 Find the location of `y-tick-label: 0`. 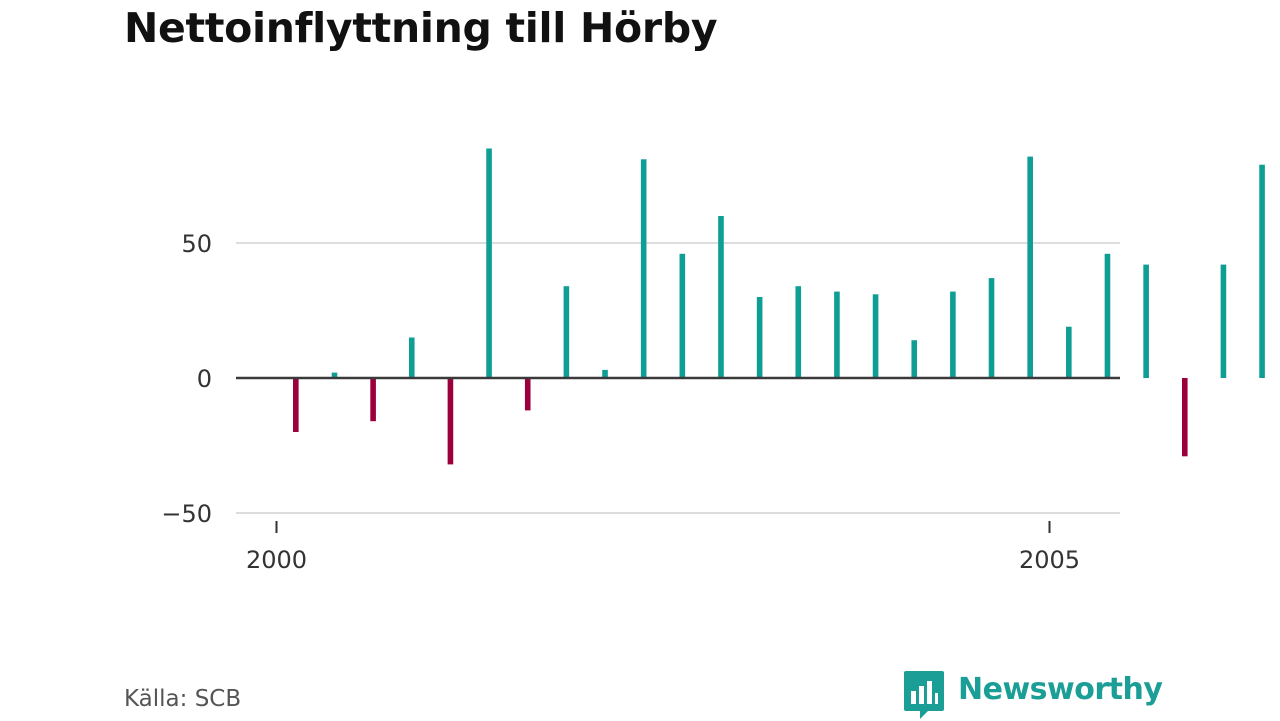

y-tick-label: 0 is located at coordinates (204, 379).